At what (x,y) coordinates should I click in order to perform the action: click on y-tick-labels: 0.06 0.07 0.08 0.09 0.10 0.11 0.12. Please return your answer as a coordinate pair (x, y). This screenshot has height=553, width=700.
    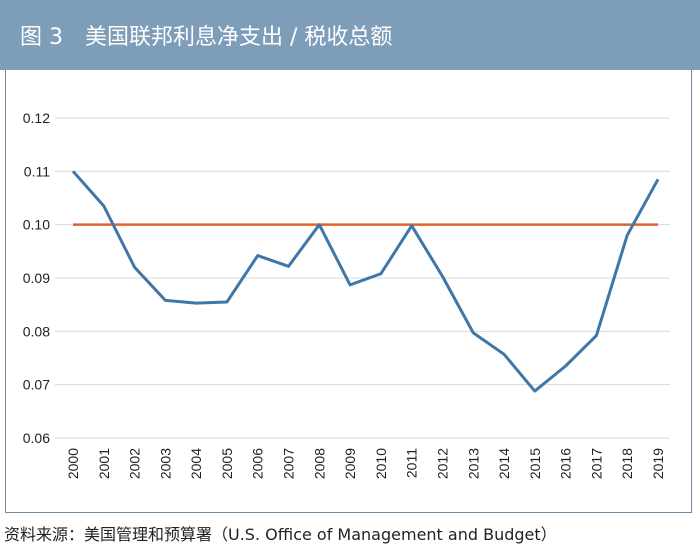
    Looking at the image, I should click on (36, 278).